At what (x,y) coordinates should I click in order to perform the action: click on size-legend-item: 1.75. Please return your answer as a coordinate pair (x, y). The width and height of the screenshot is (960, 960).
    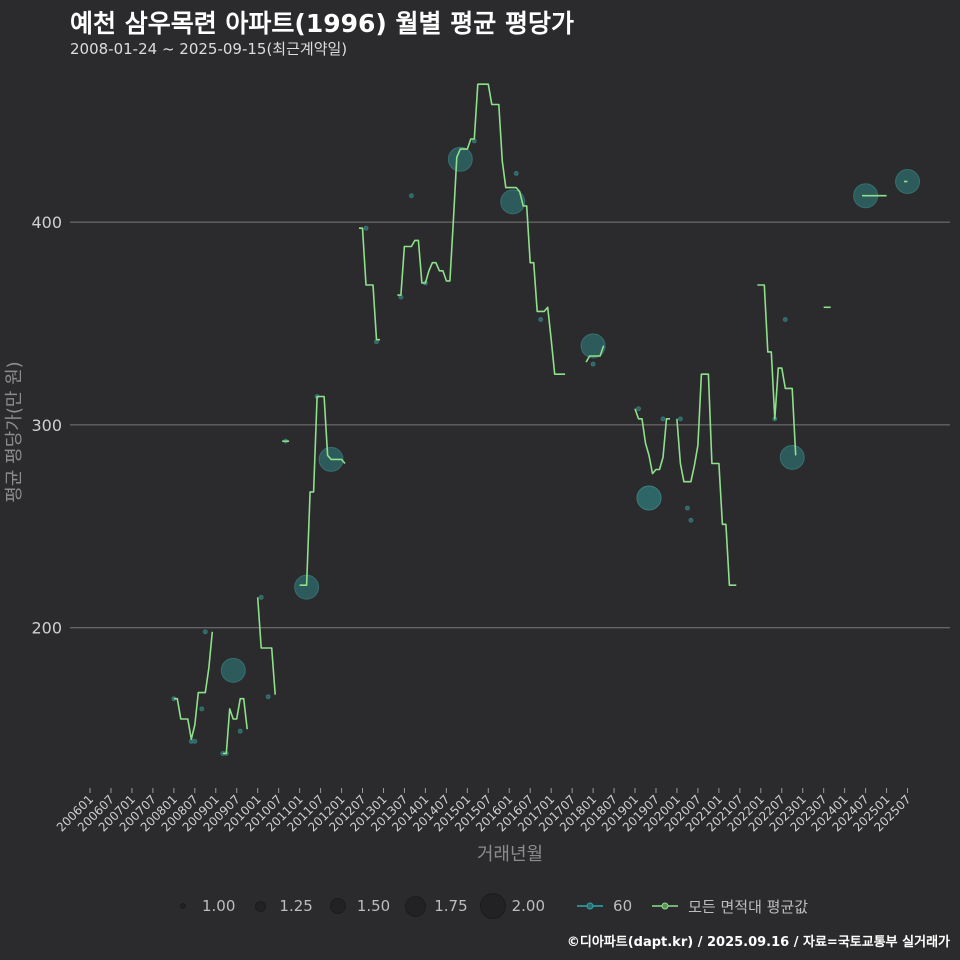
    Looking at the image, I should click on (435, 906).